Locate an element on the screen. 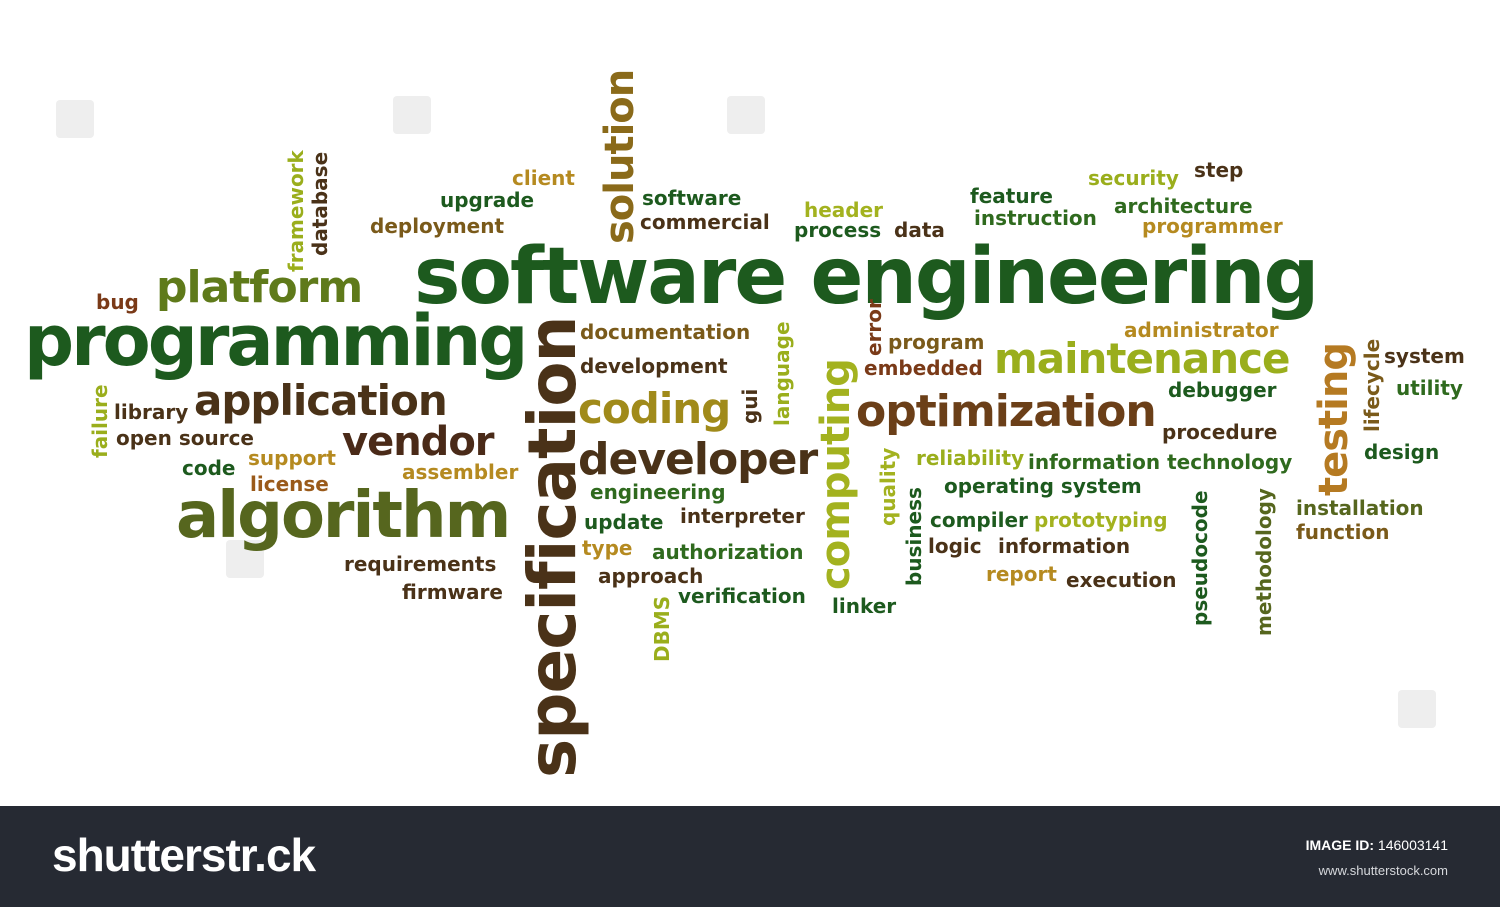 This screenshot has height=907, width=1500. word: language is located at coordinates (782, 373).